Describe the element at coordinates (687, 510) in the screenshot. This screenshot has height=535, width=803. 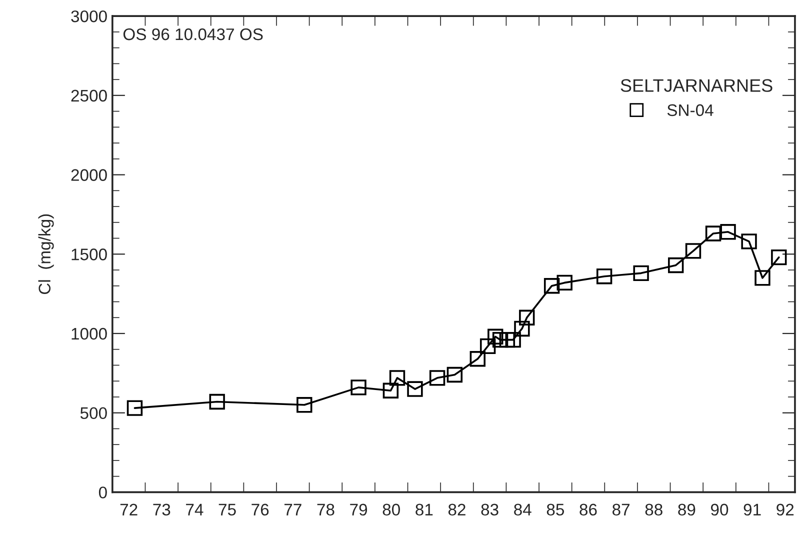
I see `x-tick-label: 89` at that location.